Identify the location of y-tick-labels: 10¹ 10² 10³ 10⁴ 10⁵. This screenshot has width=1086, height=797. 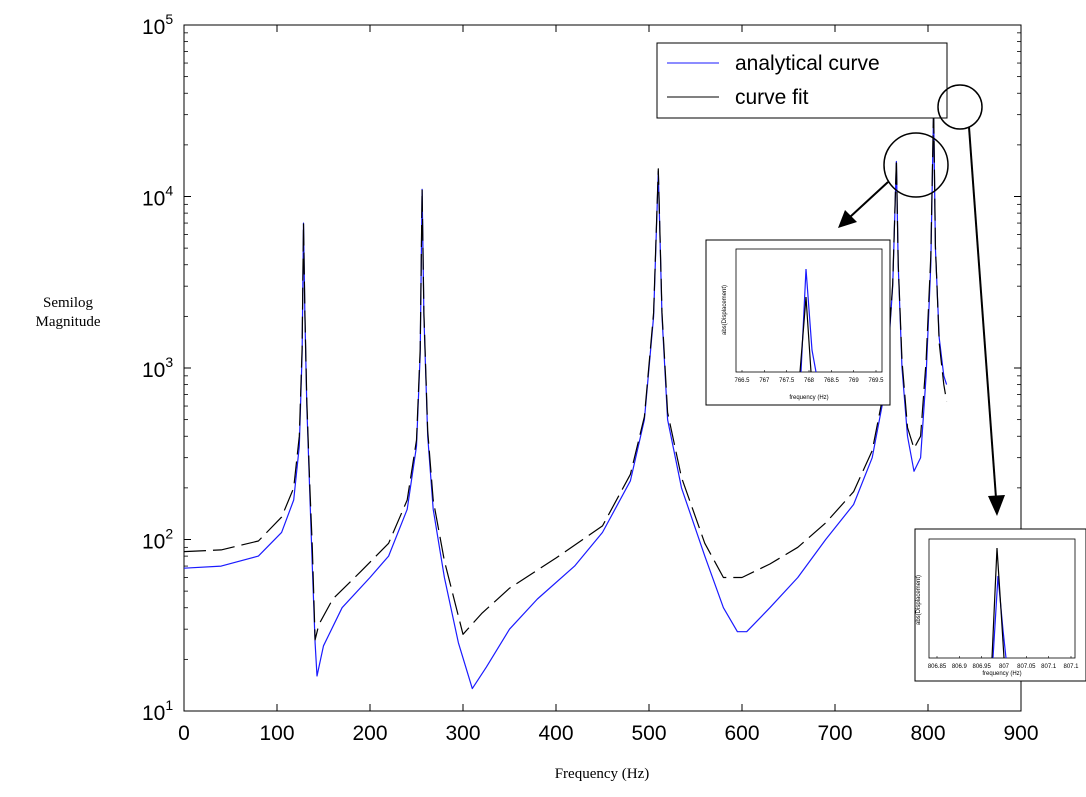
(157, 368).